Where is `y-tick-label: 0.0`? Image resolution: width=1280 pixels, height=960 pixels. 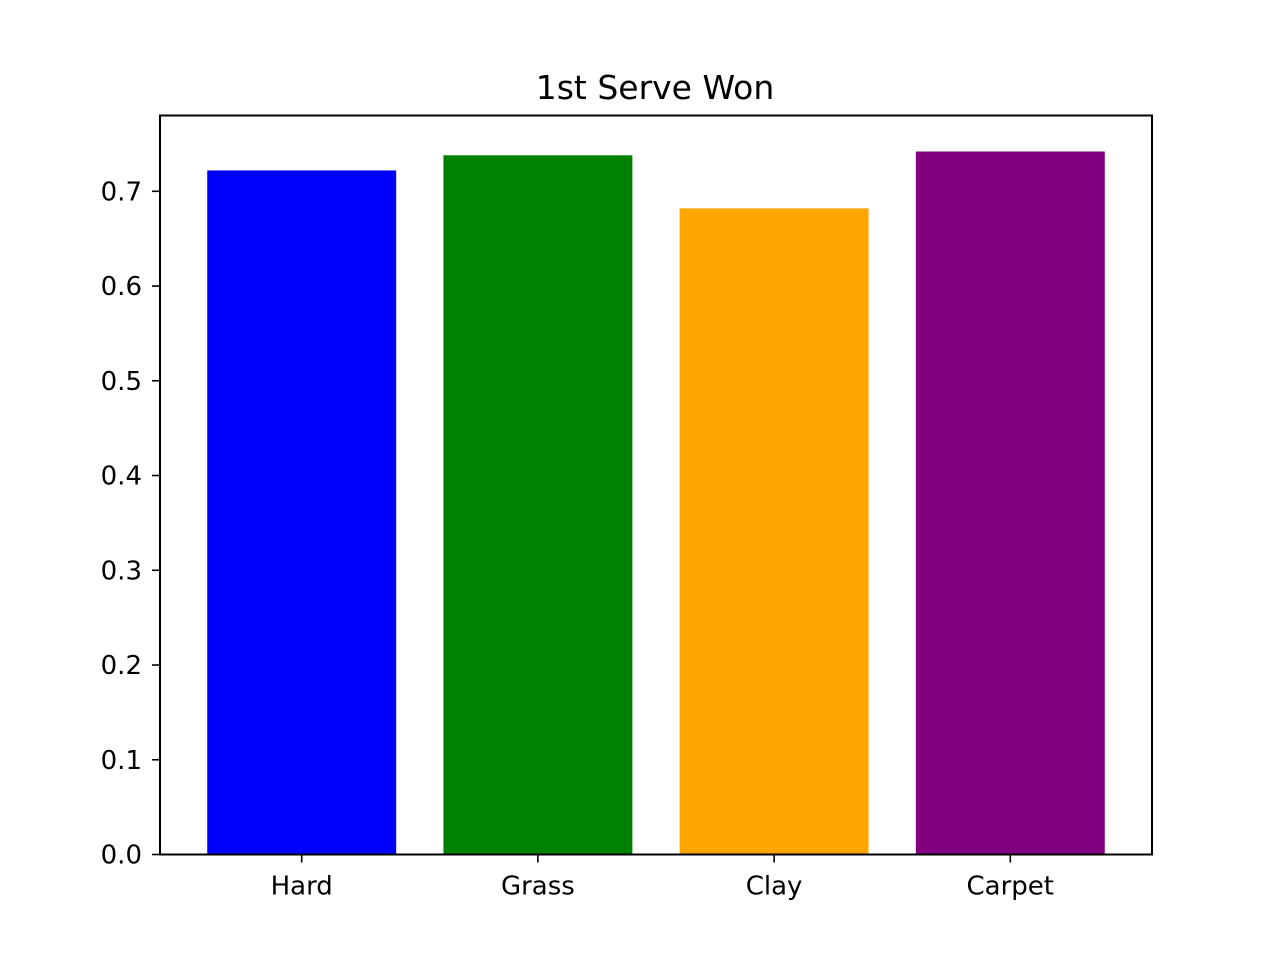
y-tick-label: 0.0 is located at coordinates (121, 856).